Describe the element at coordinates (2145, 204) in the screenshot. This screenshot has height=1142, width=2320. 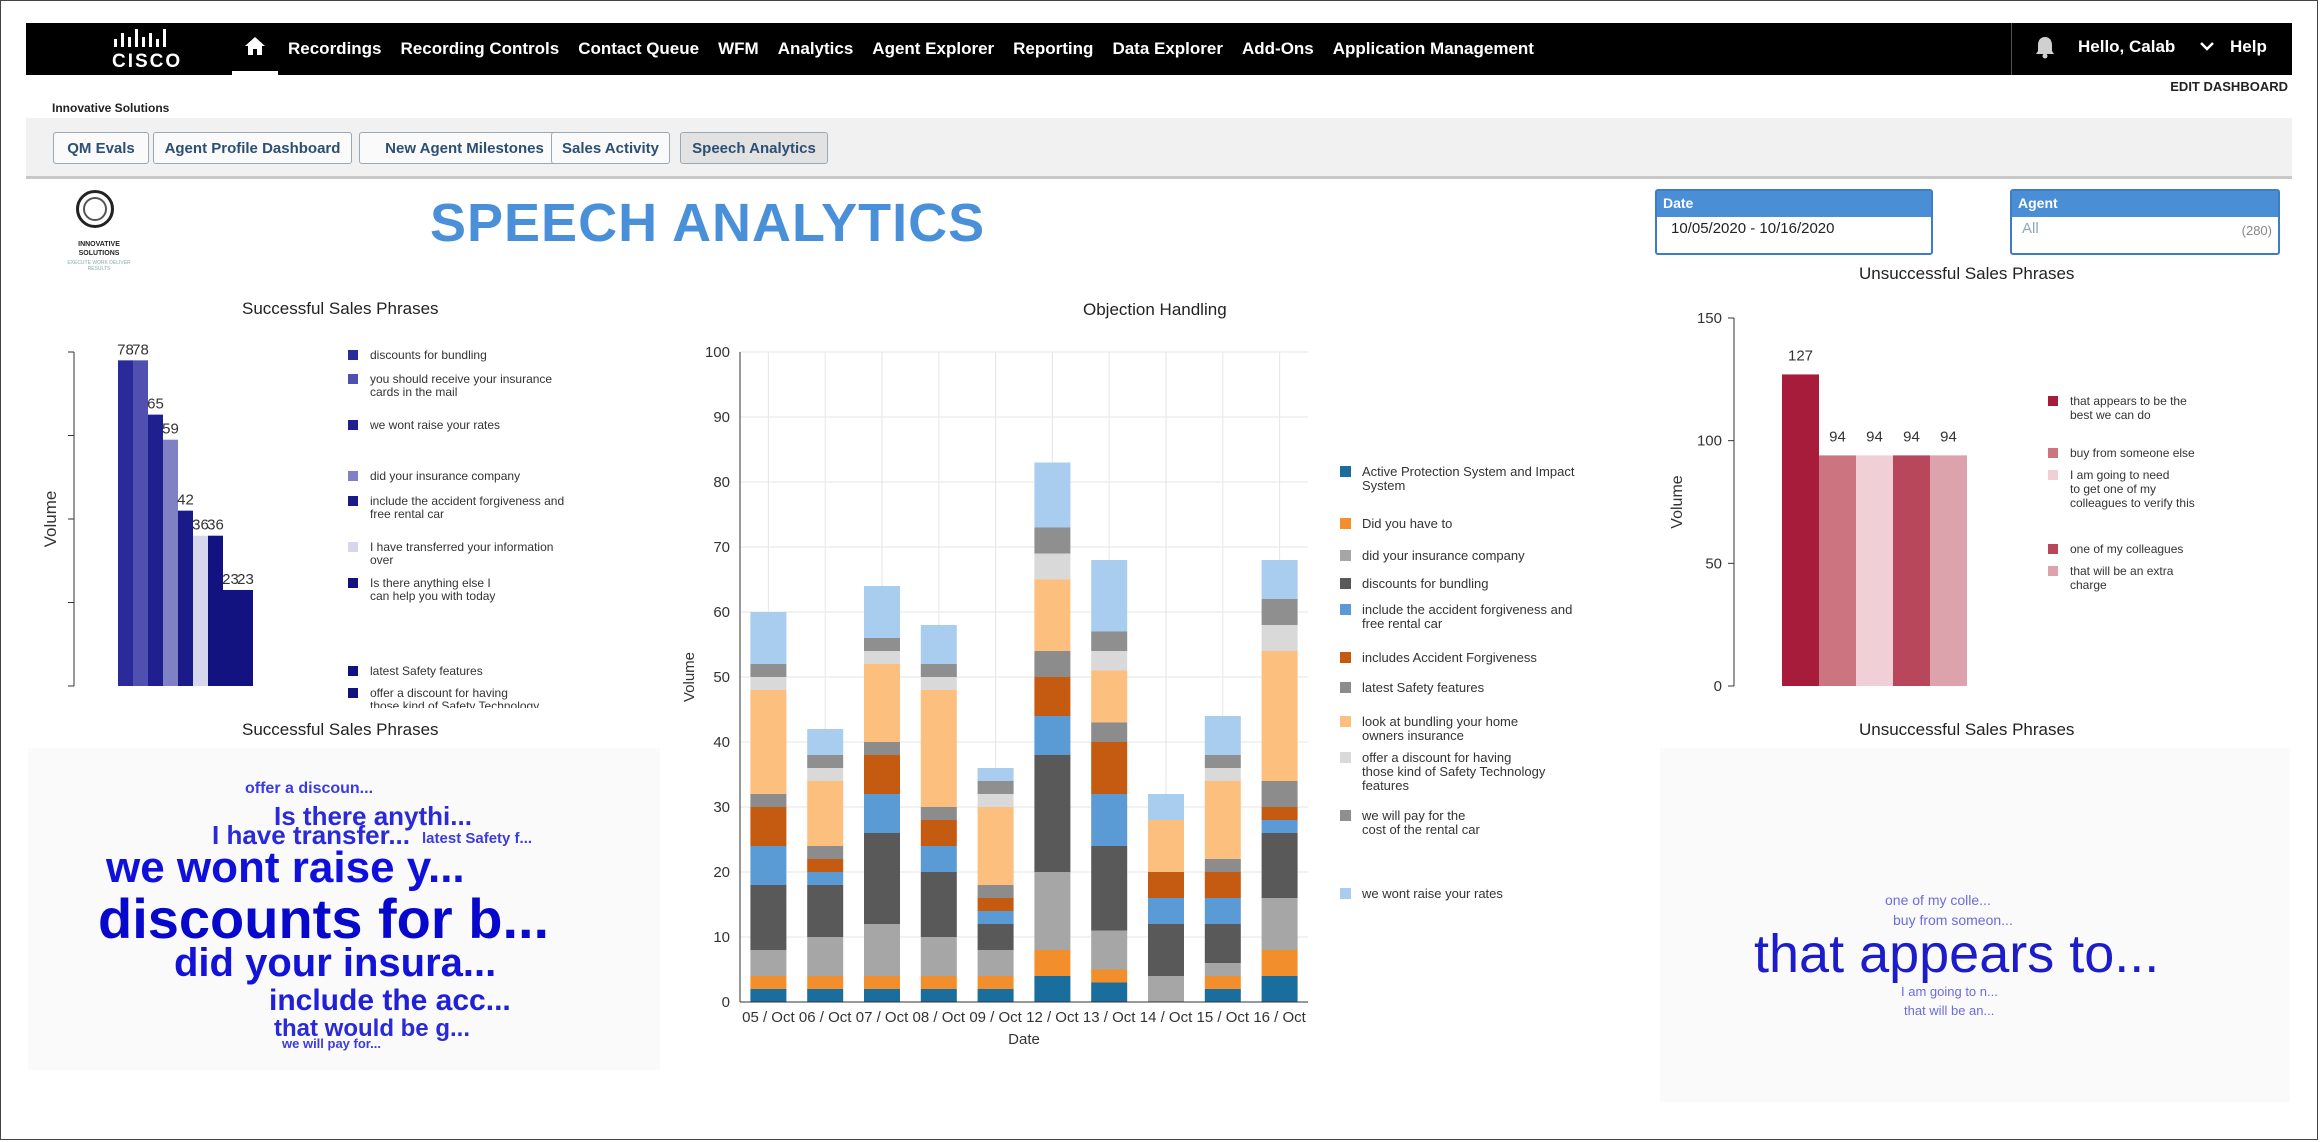
I see `agent-filter-label: Agent` at that location.